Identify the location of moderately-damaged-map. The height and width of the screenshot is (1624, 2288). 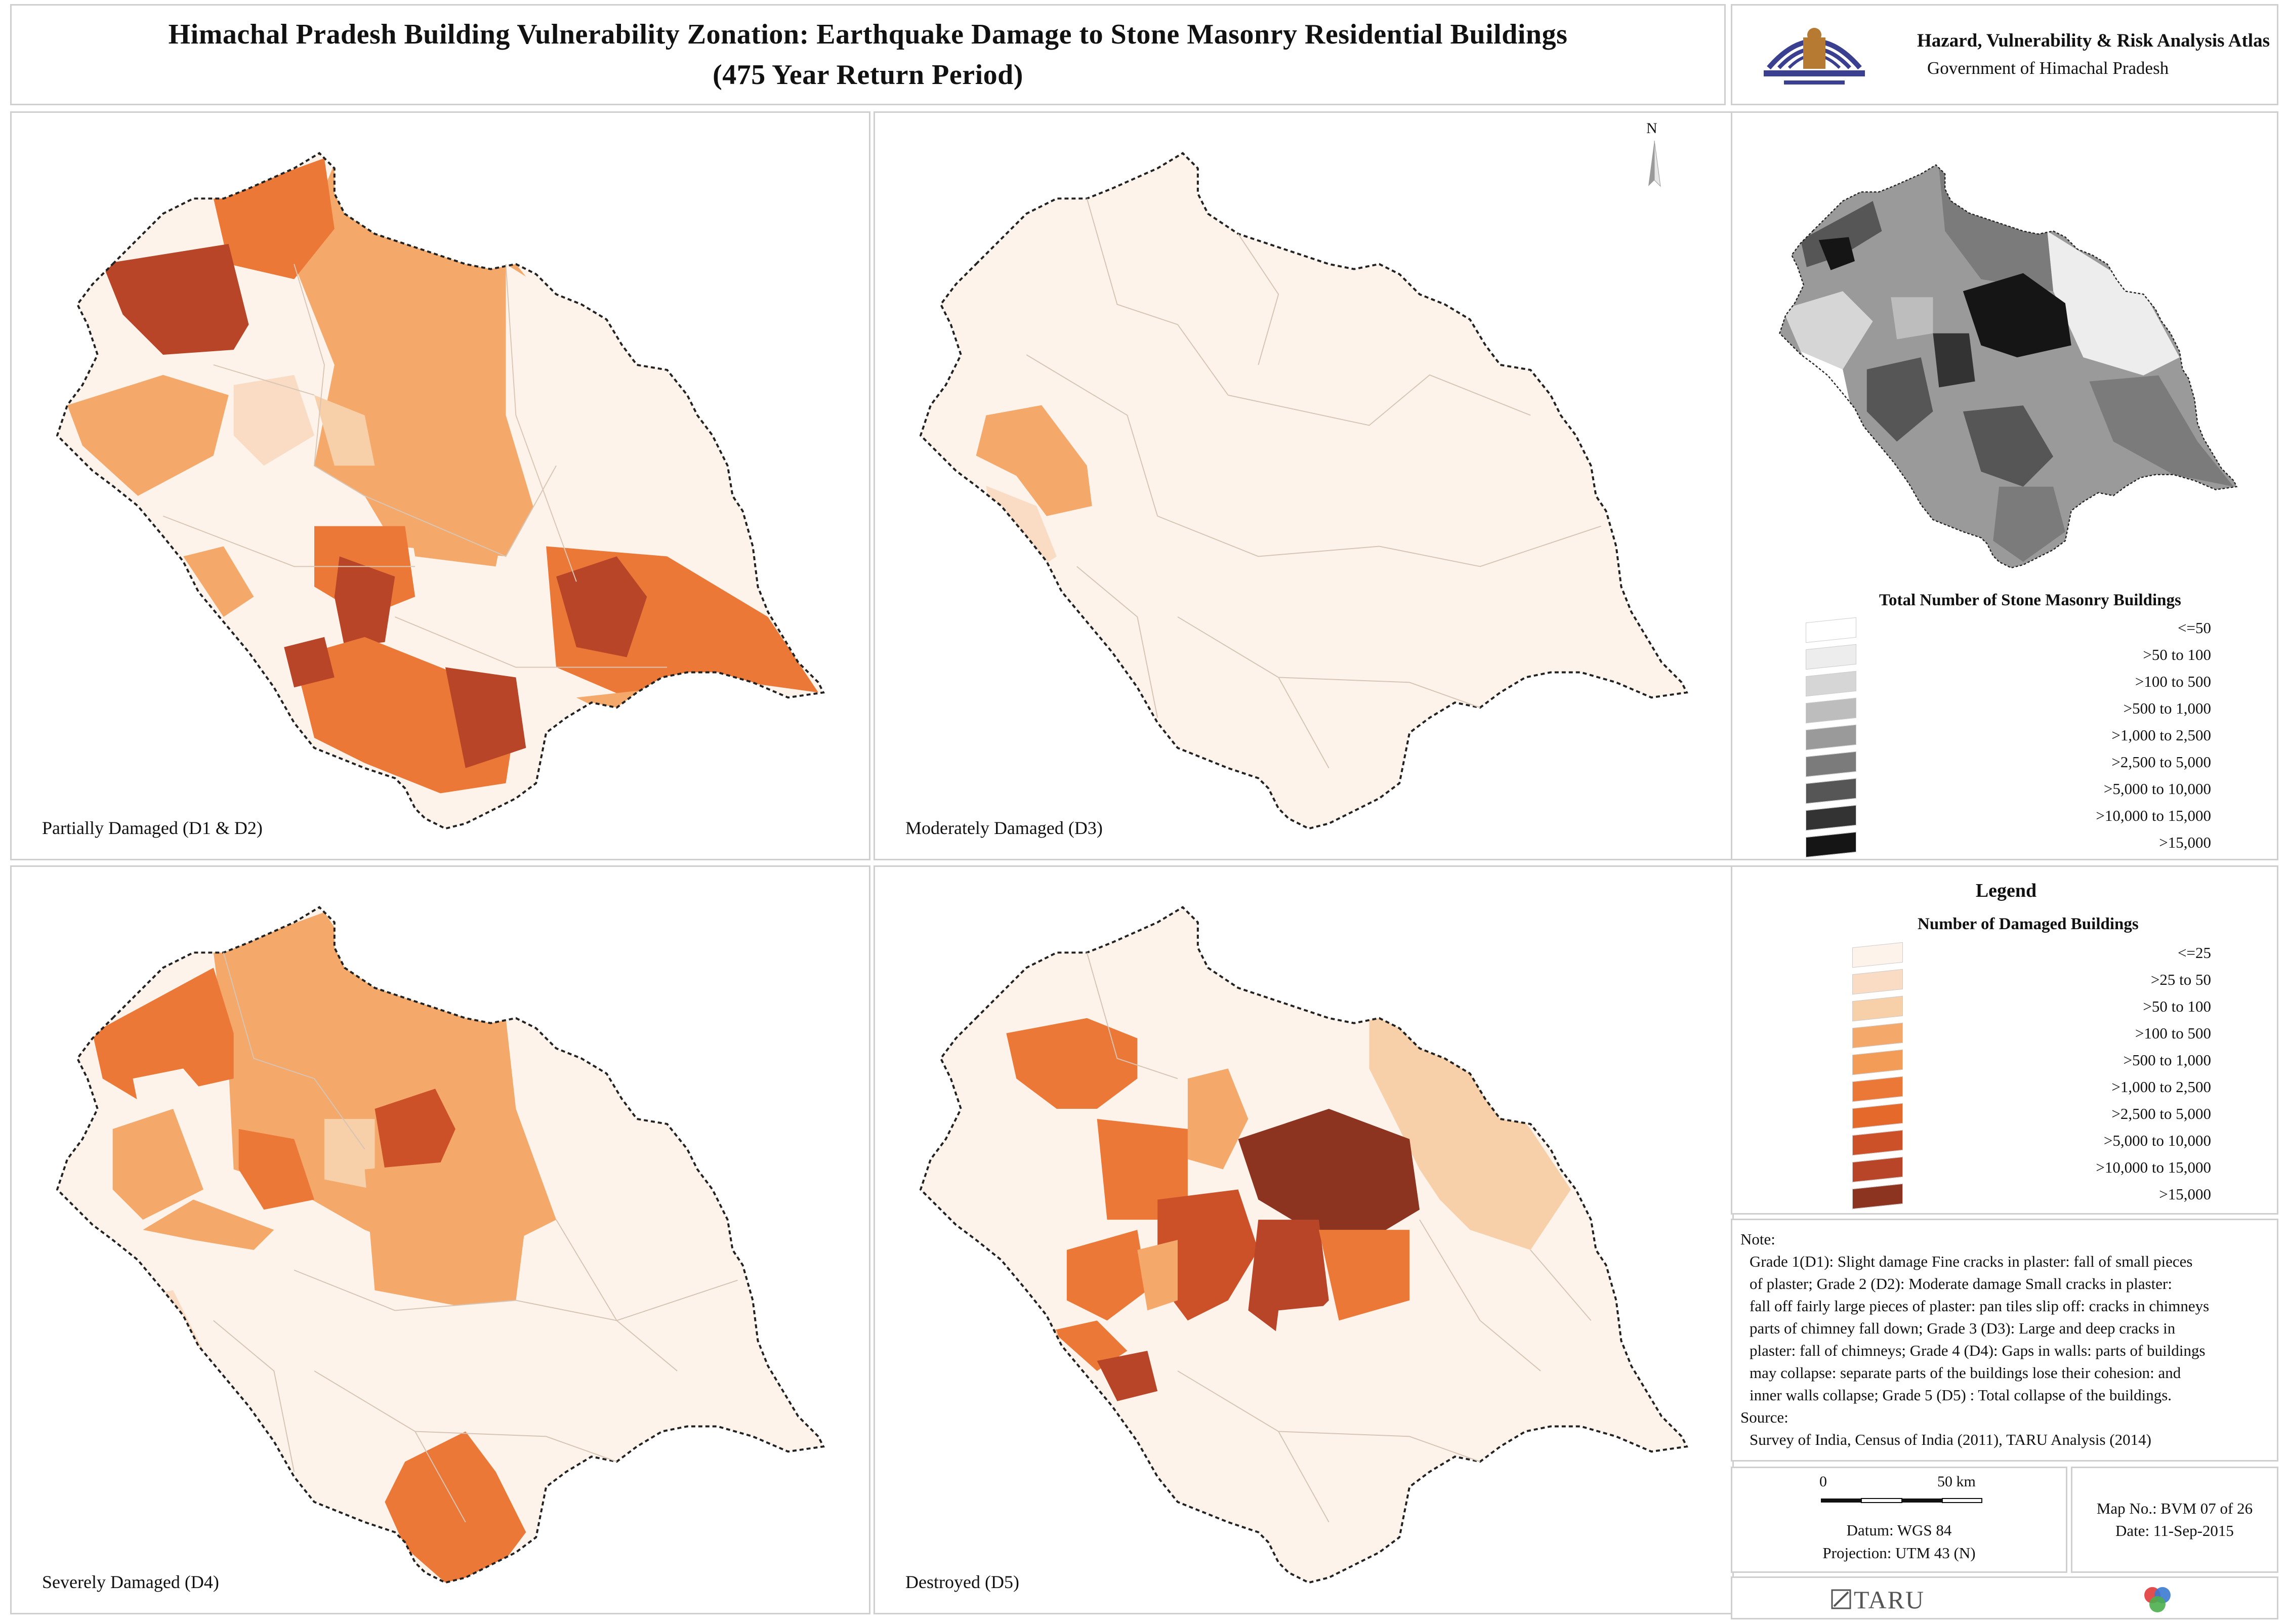
(1304, 491).